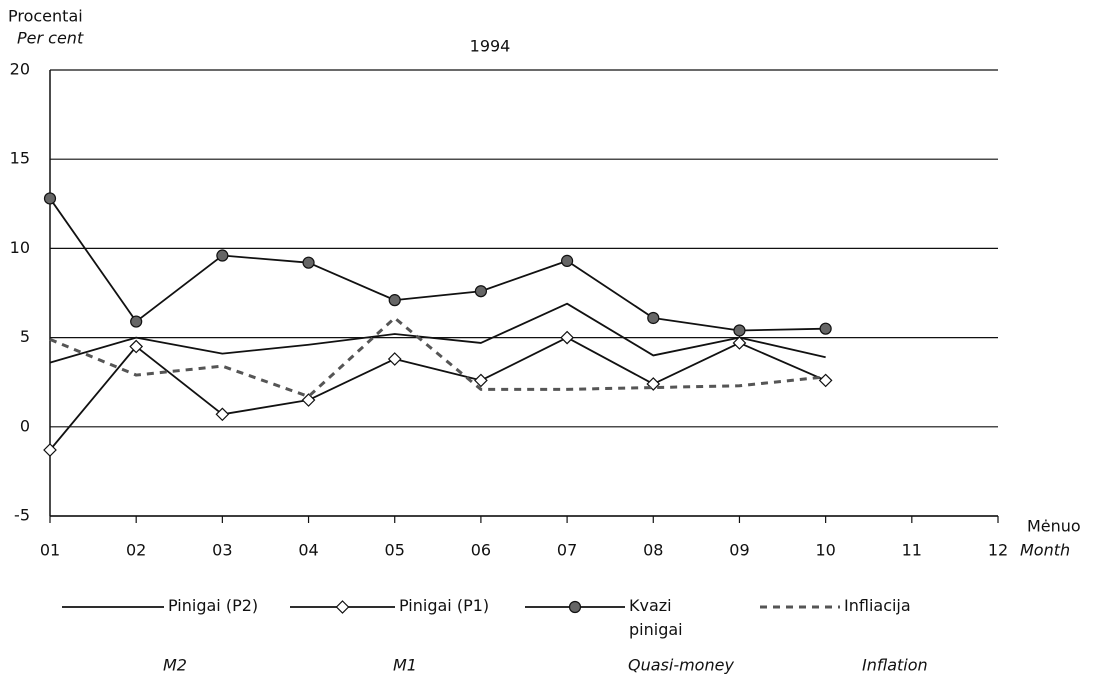 This screenshot has height=681, width=1096. I want to click on legend-box: Infliacija, so click(877, 605).